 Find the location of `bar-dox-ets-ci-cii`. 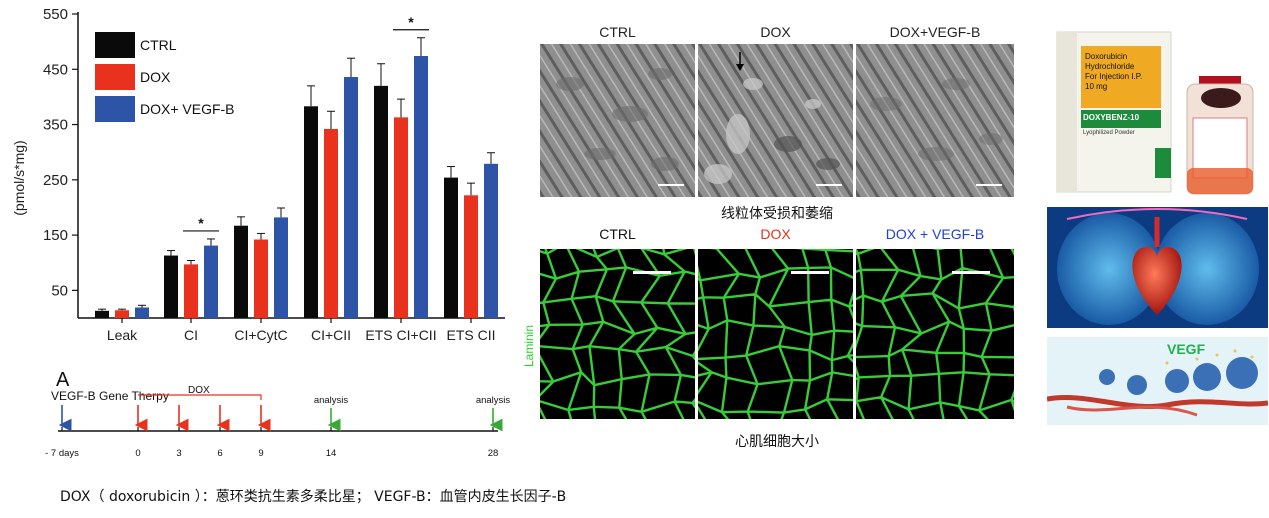

bar-dox-ets-ci-cii is located at coordinates (401, 217).